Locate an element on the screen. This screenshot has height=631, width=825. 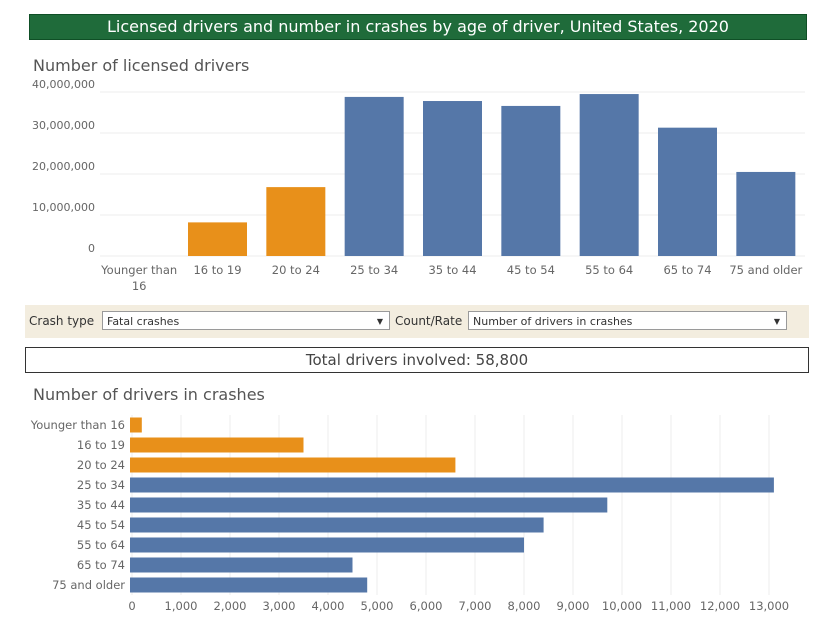
licensed-drivers-chart-title: Number of licensed drivers is located at coordinates (141, 65).